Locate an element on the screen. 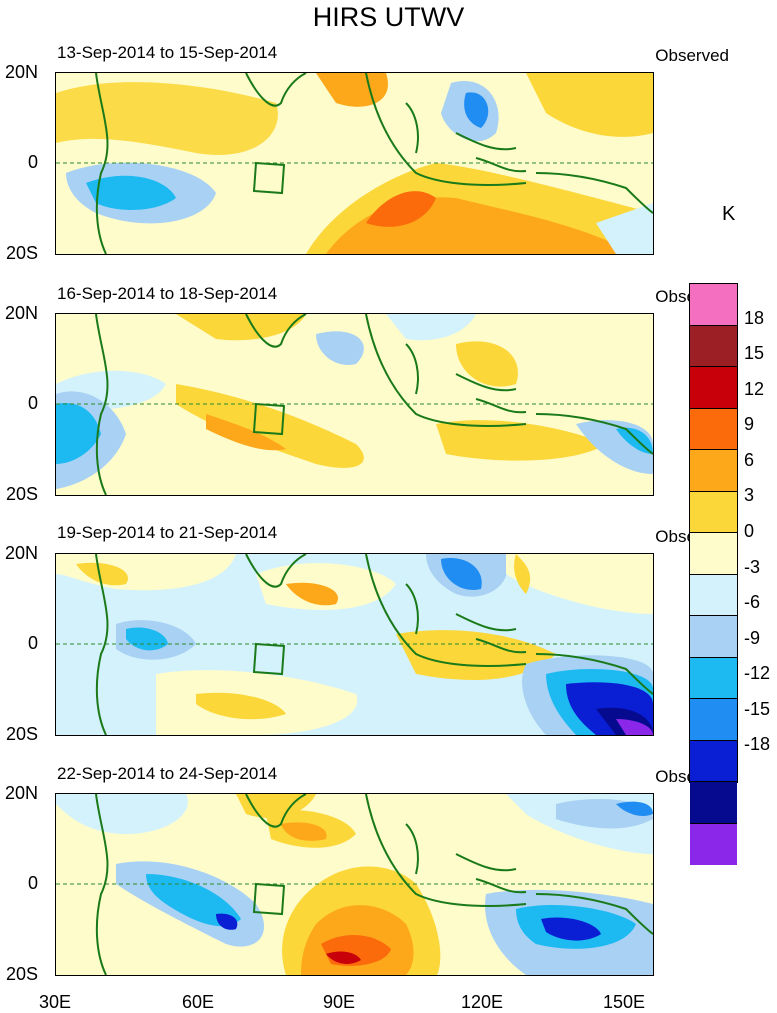  panel-date-range: 13-Sep-2014 to 15-Sep-2014 is located at coordinates (167, 52).